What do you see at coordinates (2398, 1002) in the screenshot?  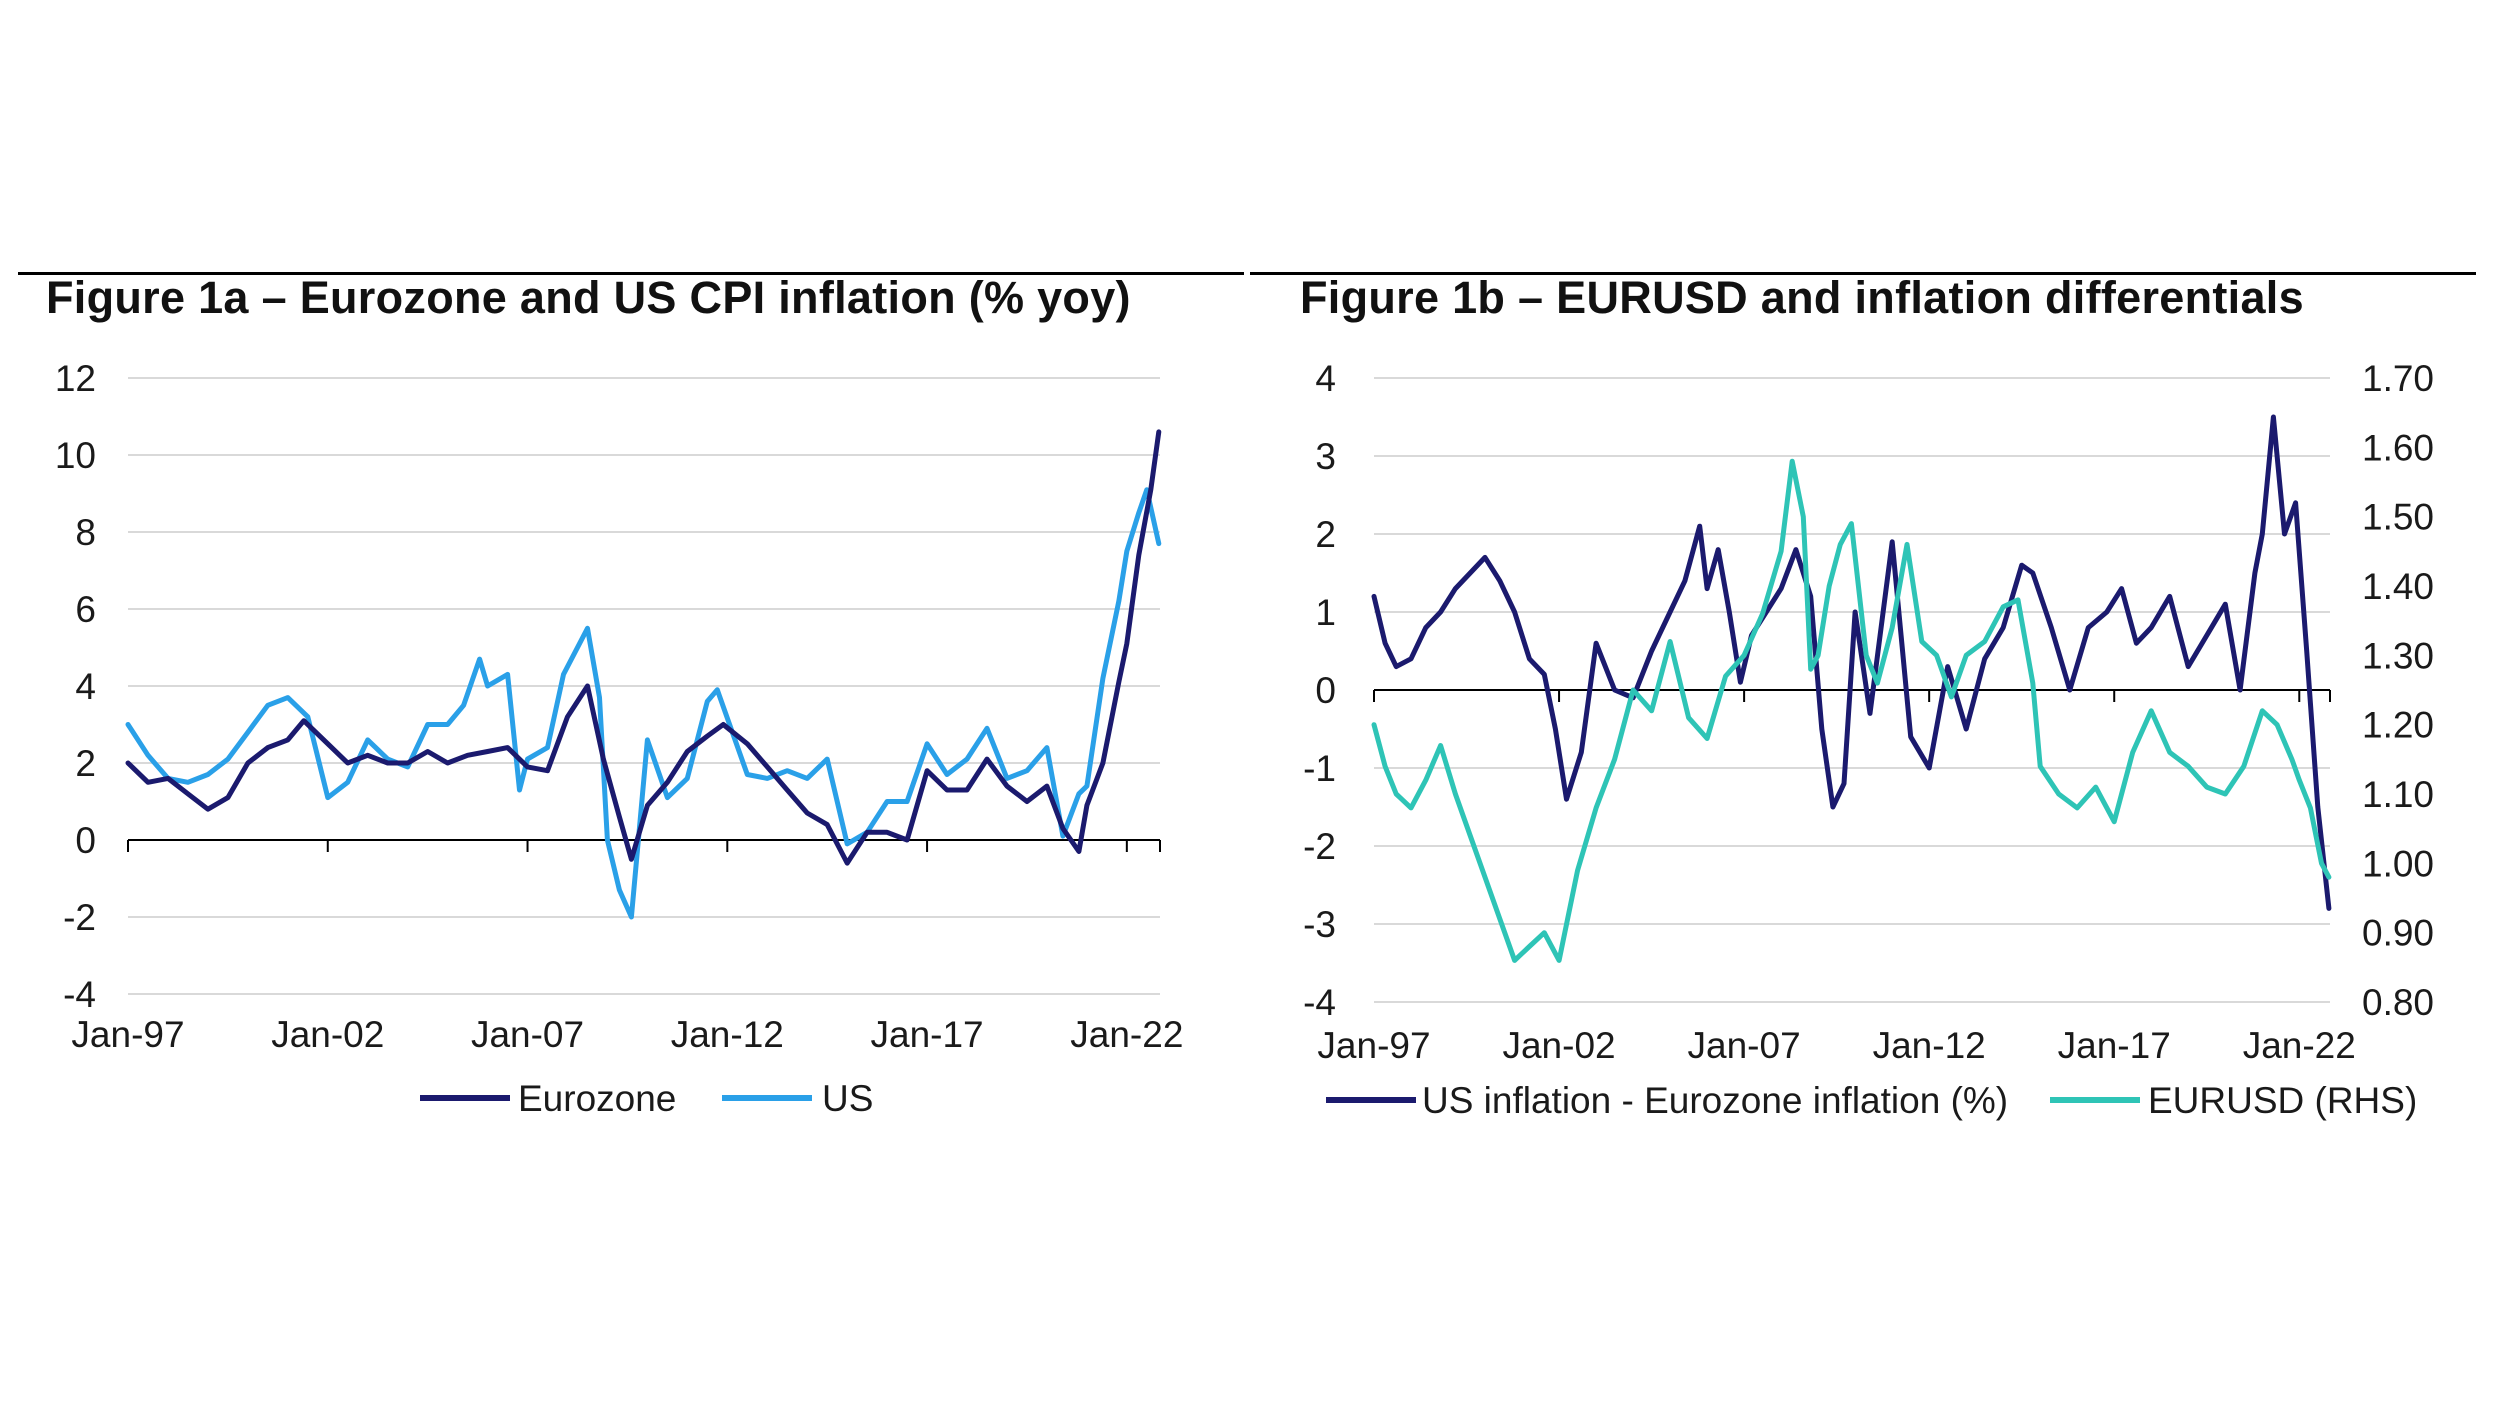 I see `y-rhs-tick-label: 0.80` at bounding box center [2398, 1002].